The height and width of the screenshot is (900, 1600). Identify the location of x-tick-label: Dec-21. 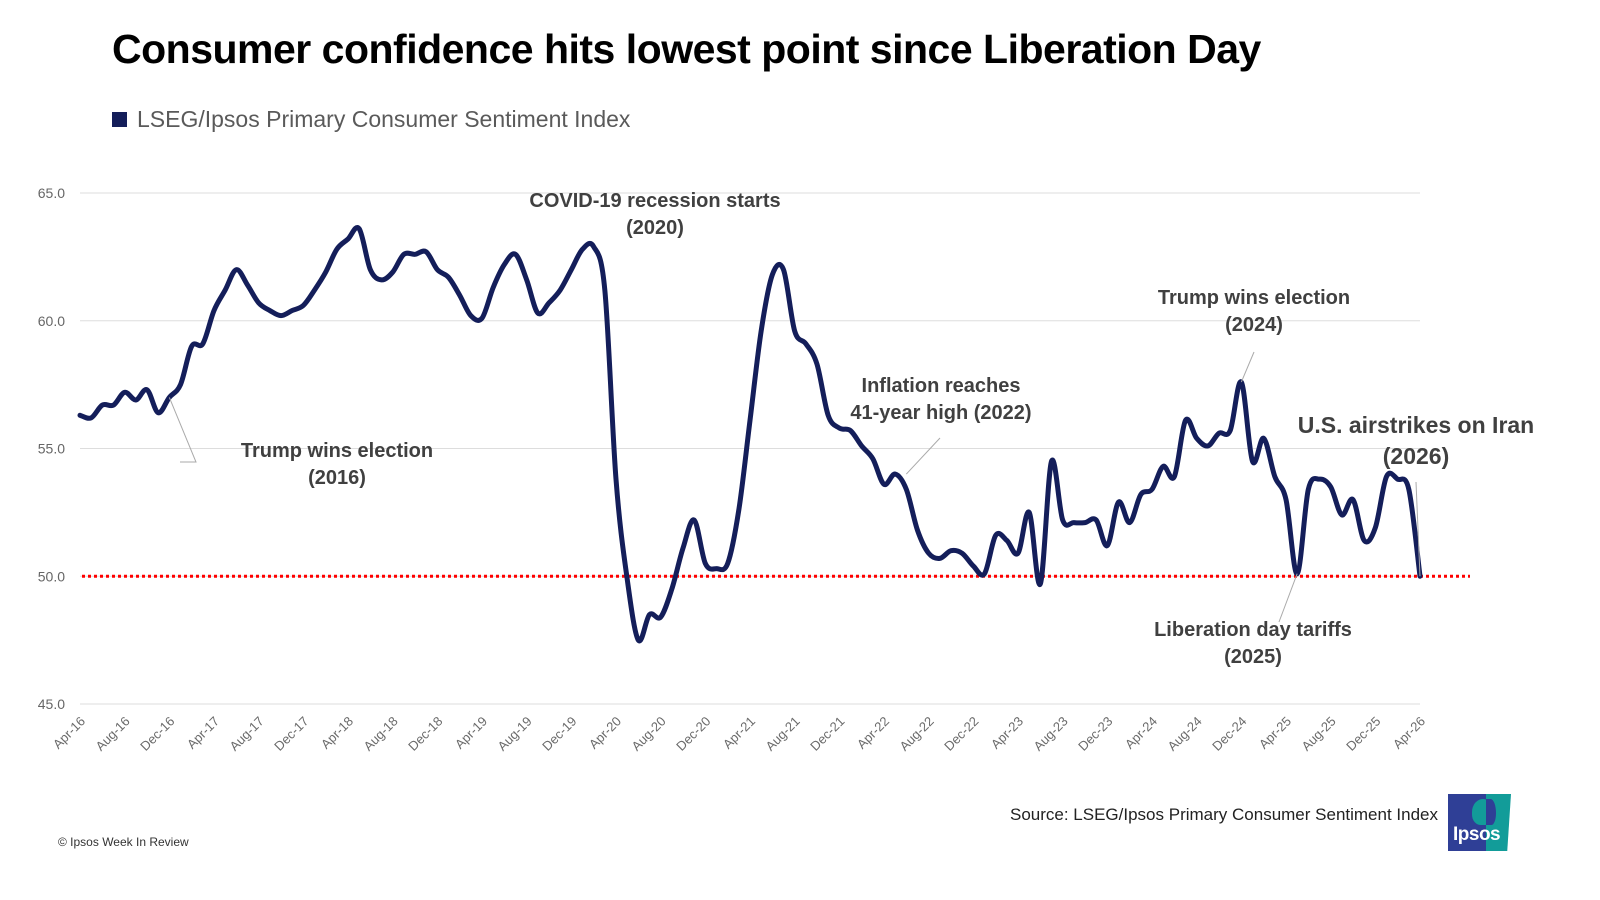
(827, 734).